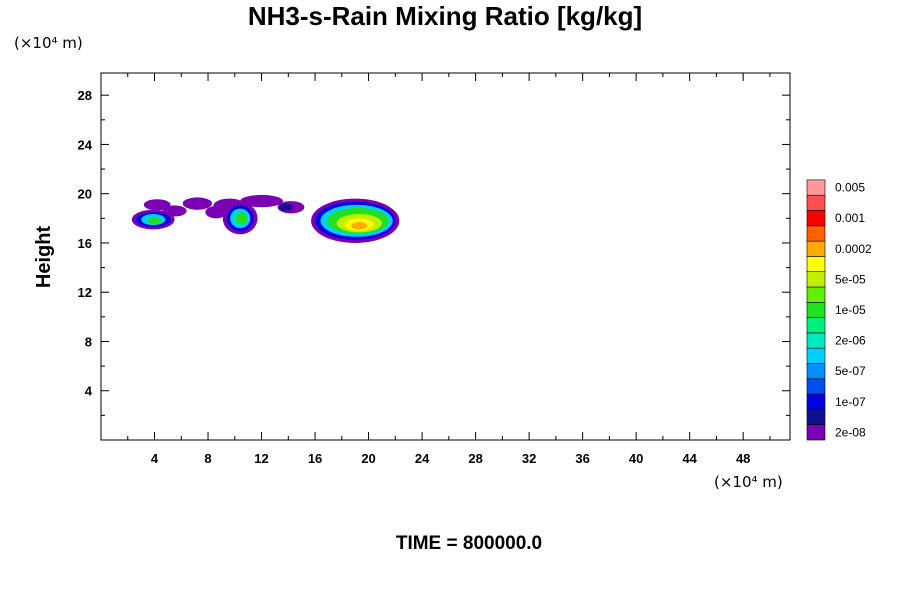  Describe the element at coordinates (88, 341) in the screenshot. I see `y-tick-label: 8` at that location.